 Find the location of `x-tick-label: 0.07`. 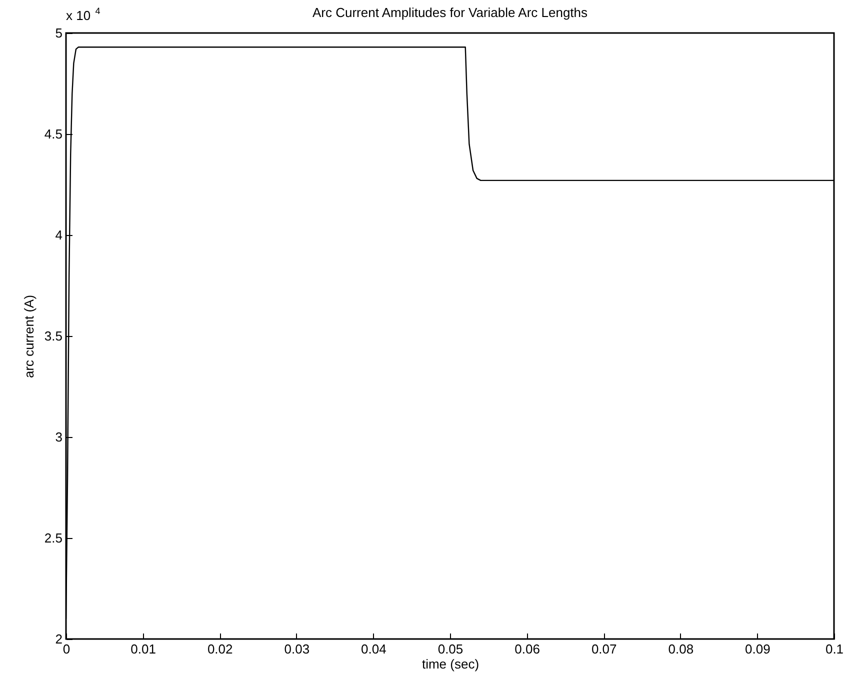

x-tick-label: 0.07 is located at coordinates (604, 649).